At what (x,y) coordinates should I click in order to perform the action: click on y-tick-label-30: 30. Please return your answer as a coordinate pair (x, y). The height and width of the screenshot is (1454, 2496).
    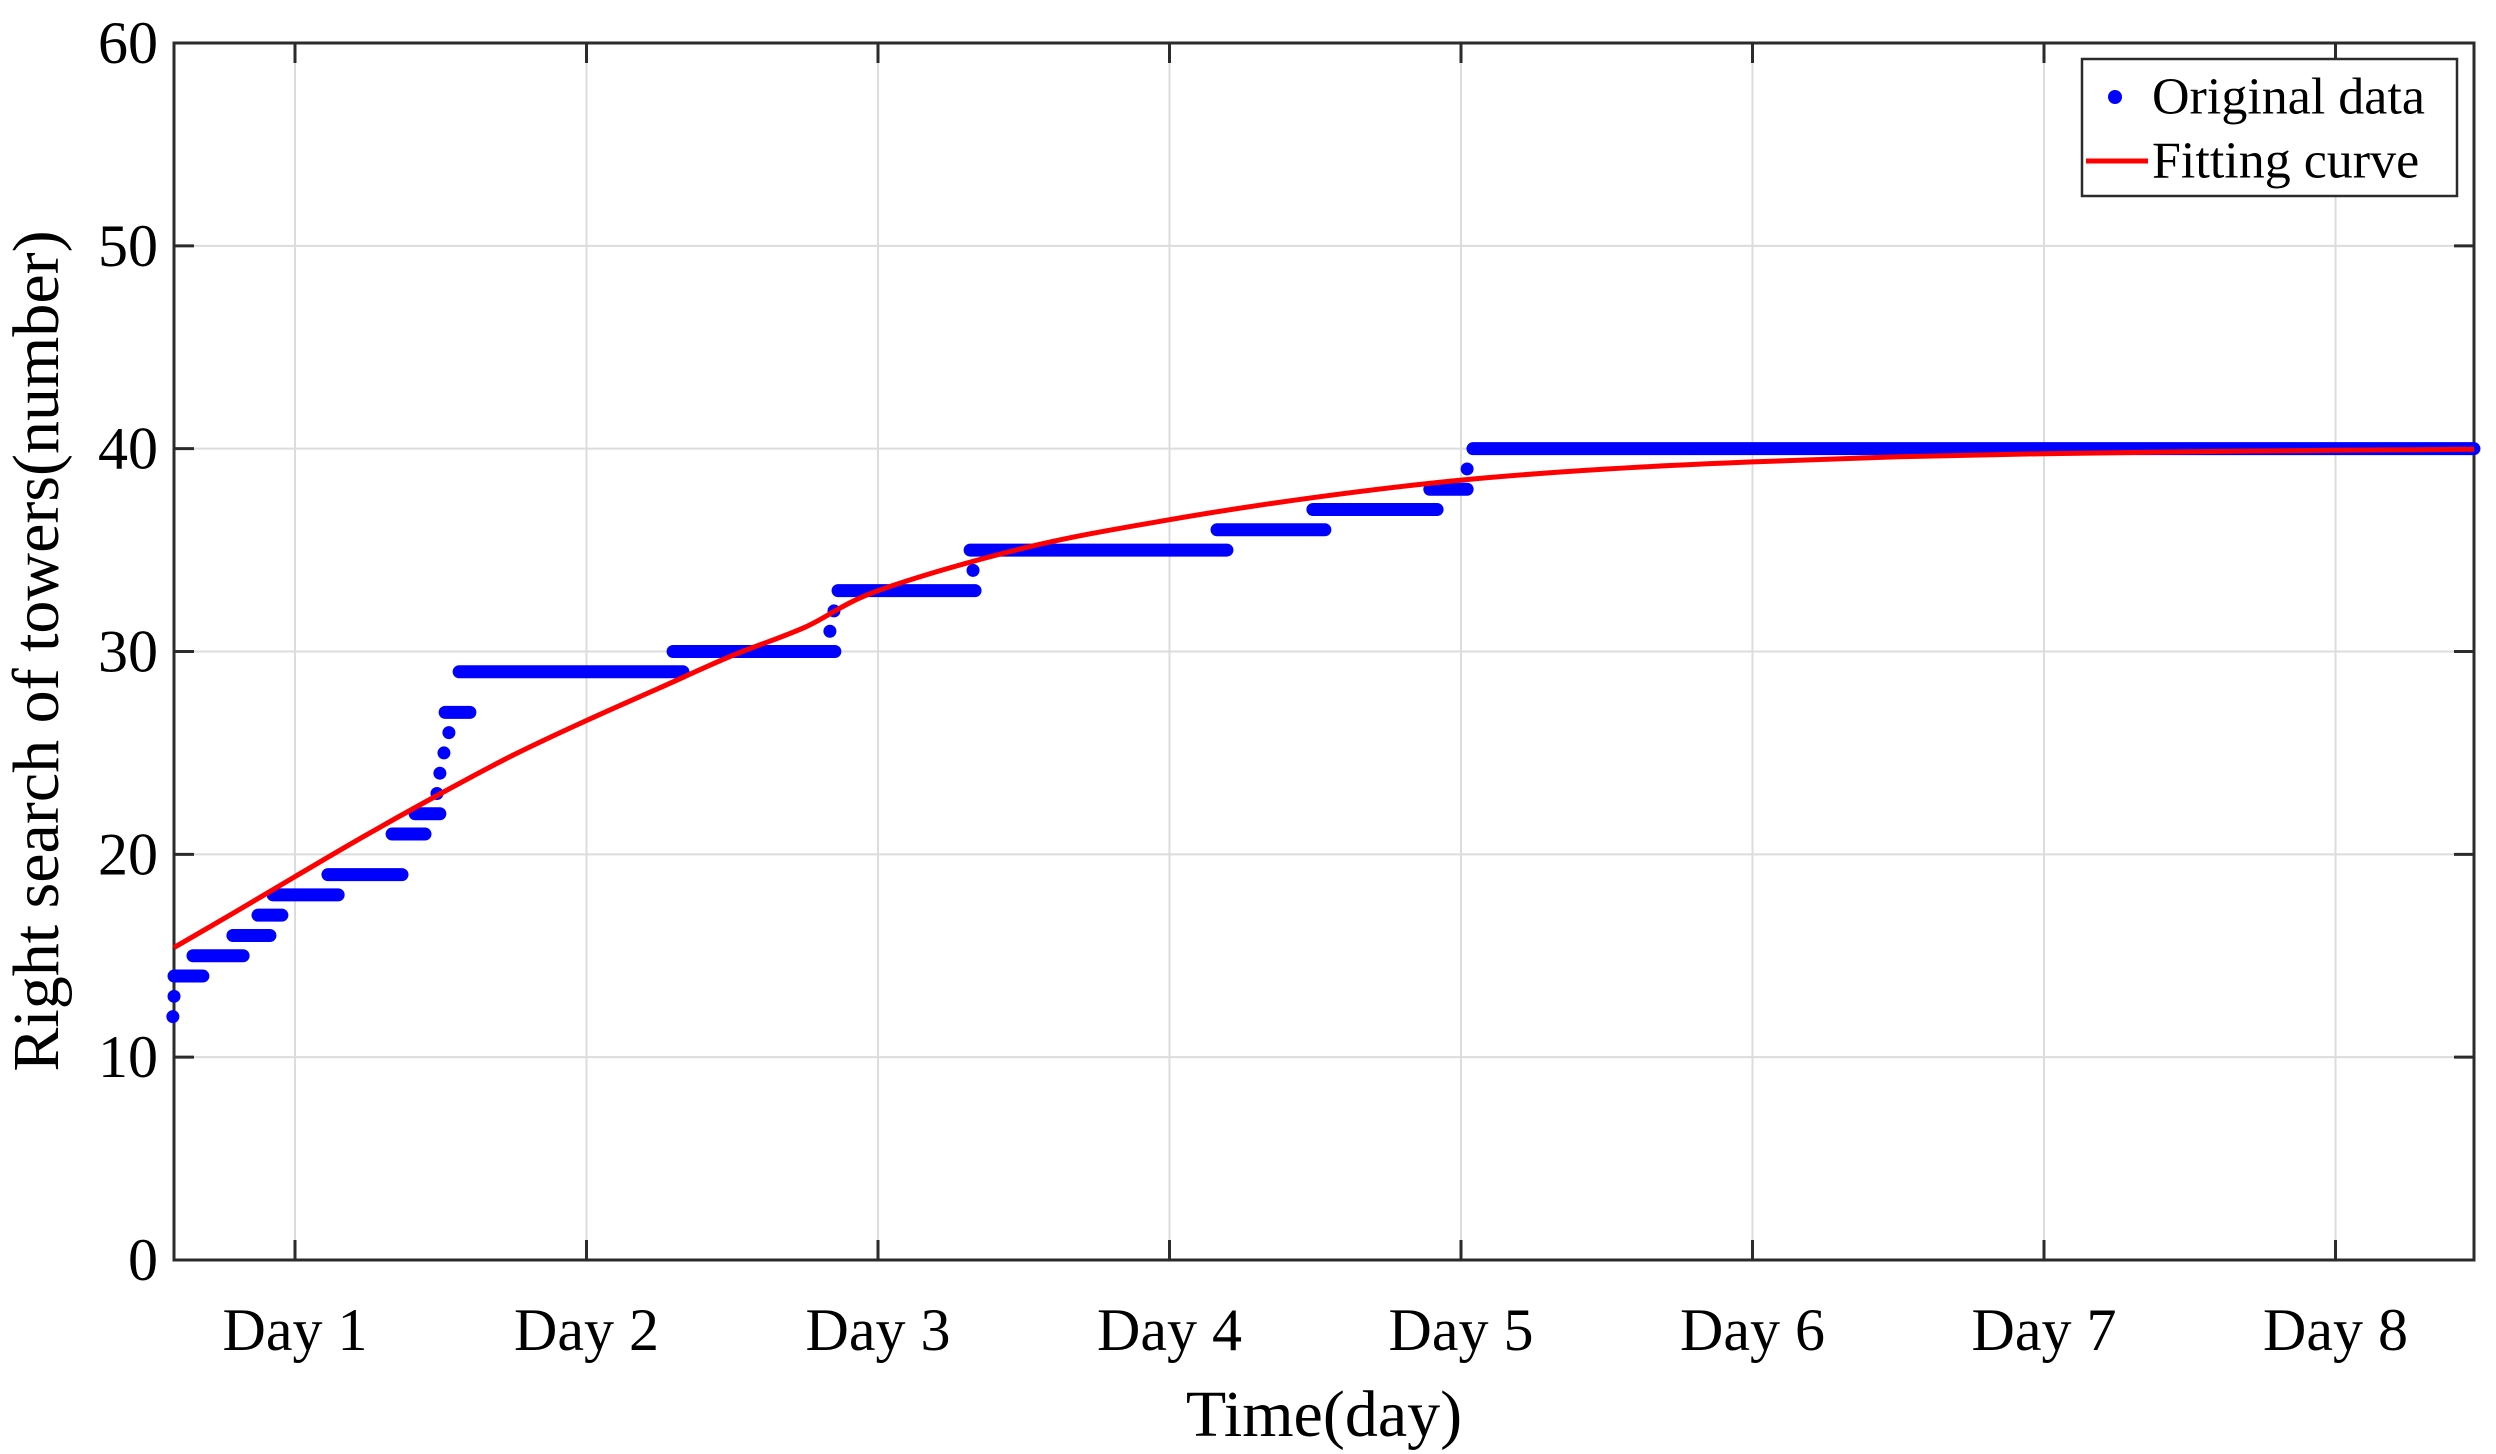
    Looking at the image, I should click on (128, 652).